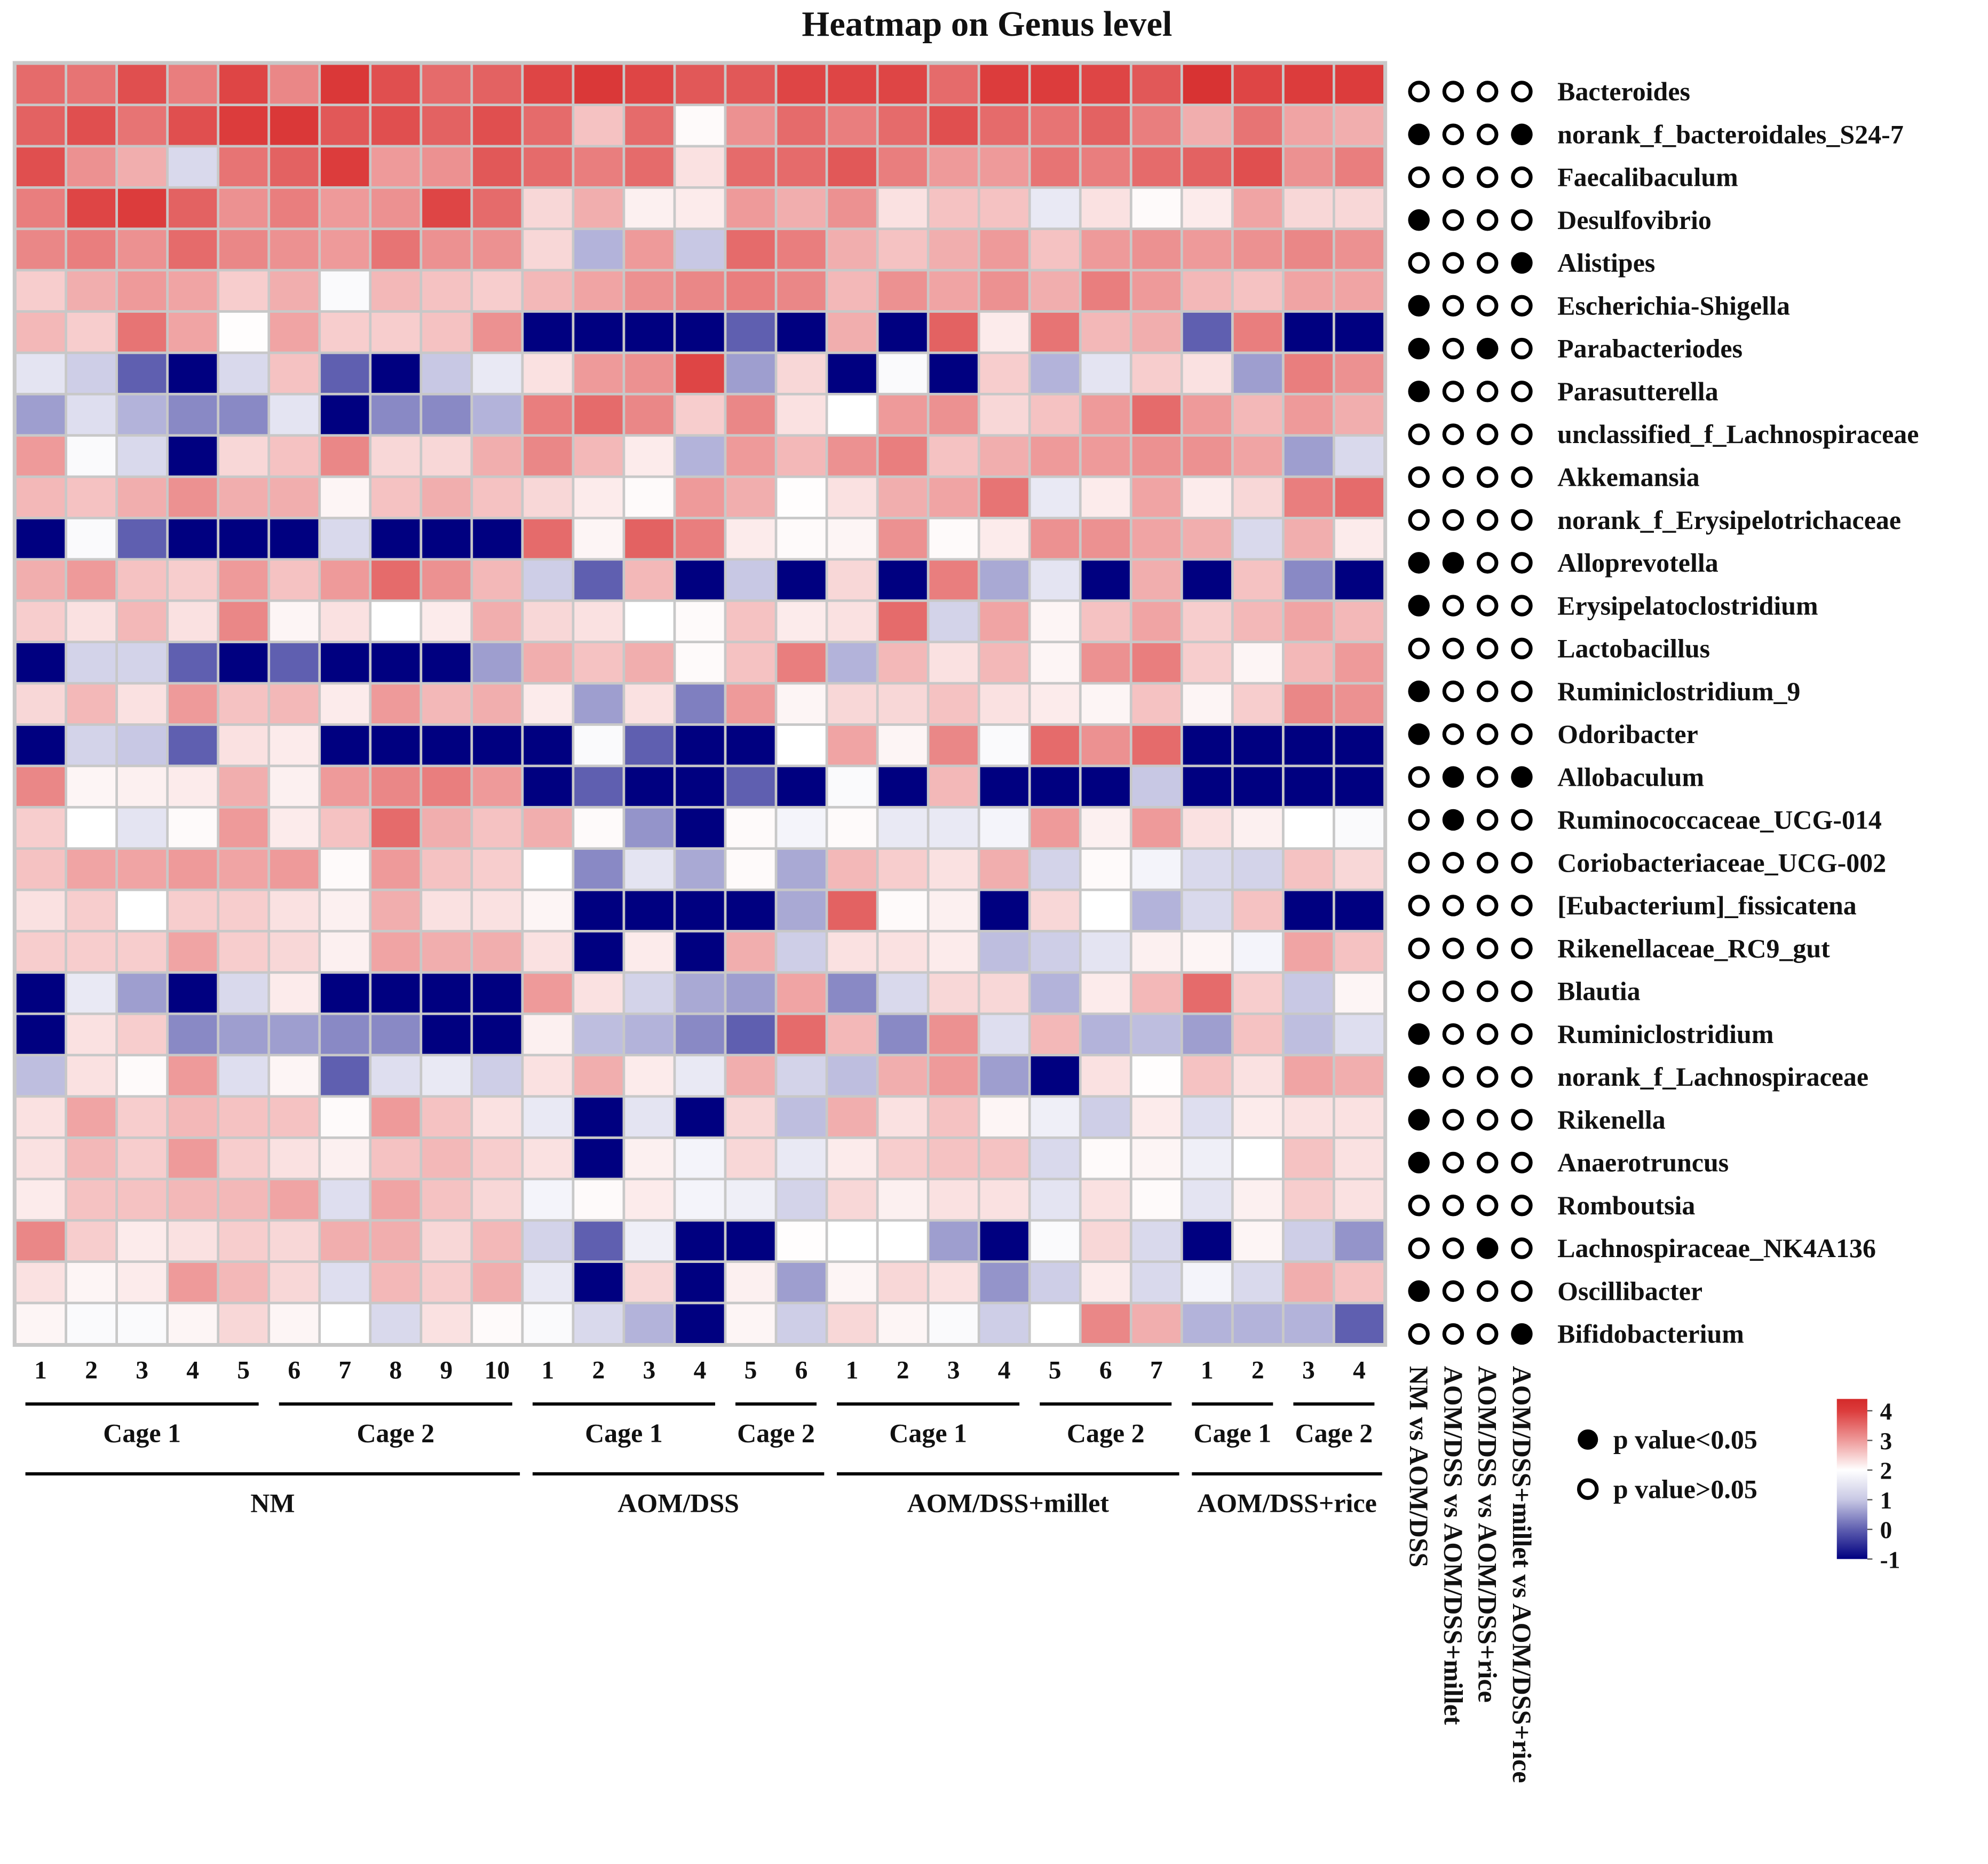  What do you see at coordinates (1650, 349) in the screenshot?
I see `row-label: Parabacteriodes` at bounding box center [1650, 349].